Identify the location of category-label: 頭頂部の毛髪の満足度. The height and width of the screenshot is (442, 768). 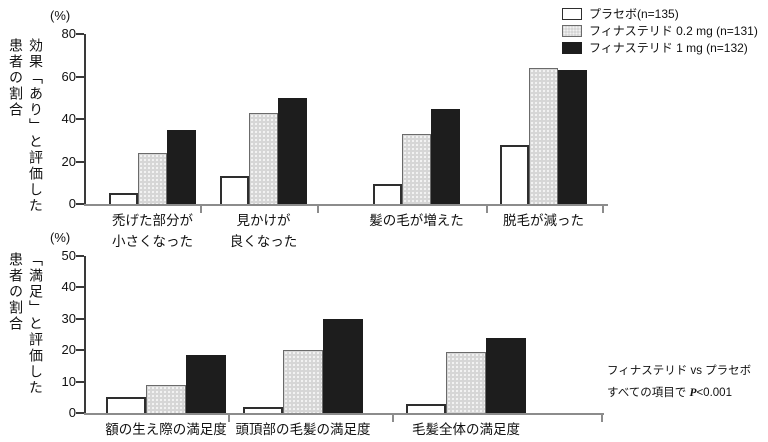
(303, 429).